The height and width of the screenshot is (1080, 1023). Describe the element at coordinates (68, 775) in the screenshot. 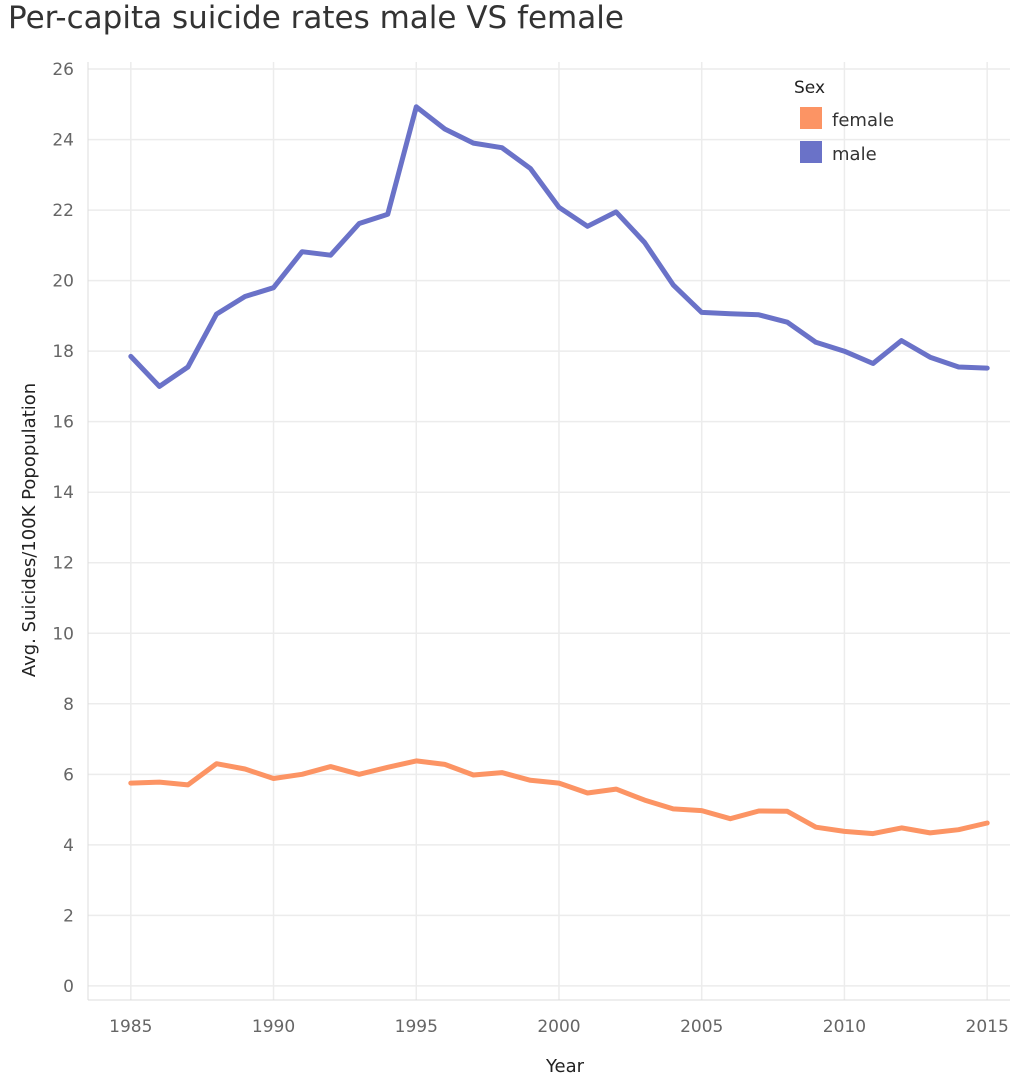

I see `y-tick-label: 6` at that location.